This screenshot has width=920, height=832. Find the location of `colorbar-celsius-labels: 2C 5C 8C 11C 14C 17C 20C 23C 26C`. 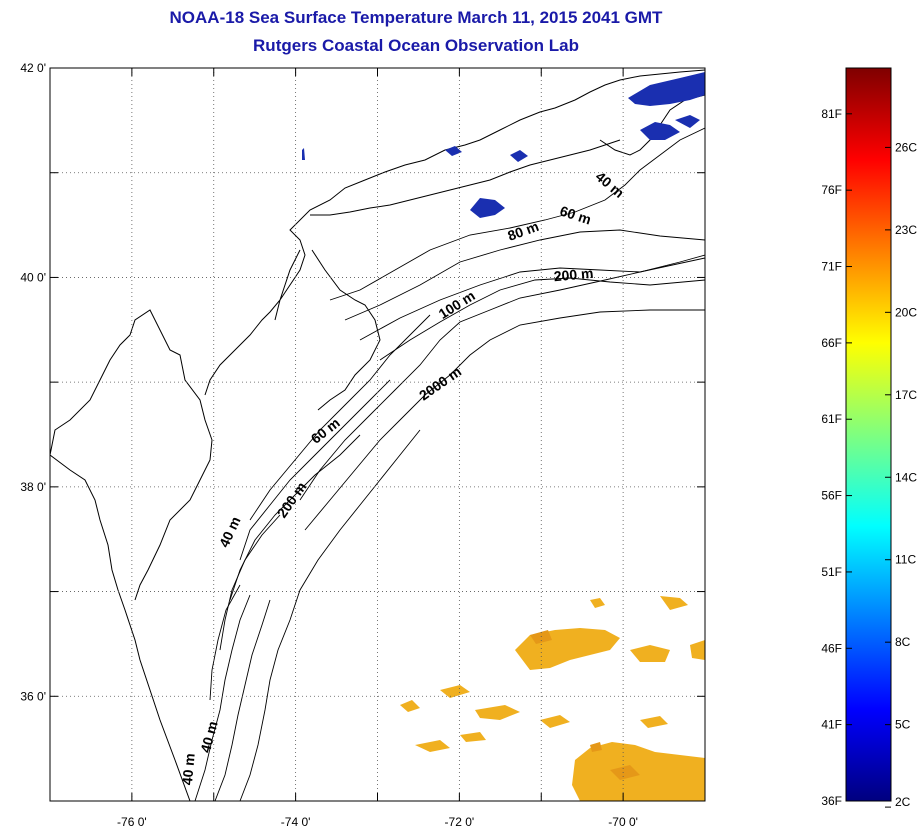

colorbar-celsius-labels: 2C 5C 8C 11C 14C 17C 20C 23C 26C is located at coordinates (901, 474).